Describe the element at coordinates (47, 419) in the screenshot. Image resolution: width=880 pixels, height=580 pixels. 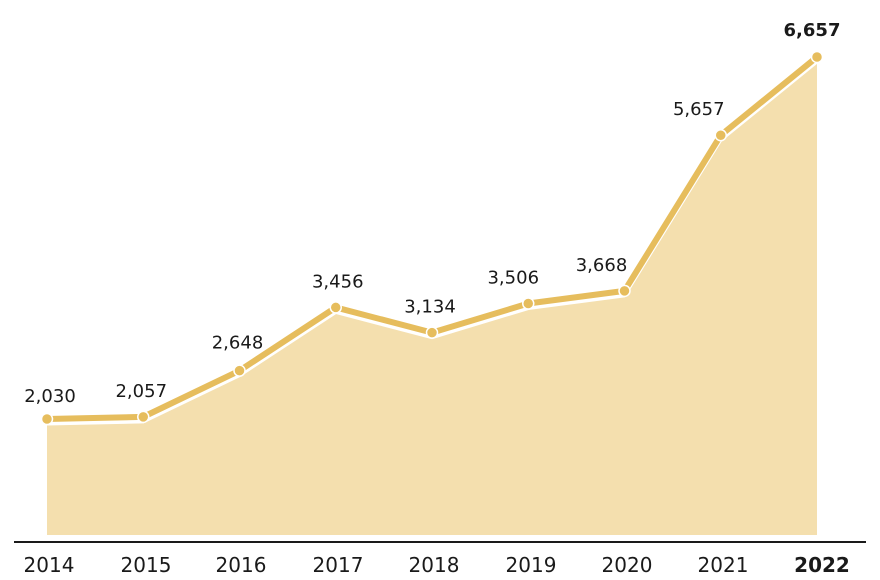
I see `data-point-2014` at that location.